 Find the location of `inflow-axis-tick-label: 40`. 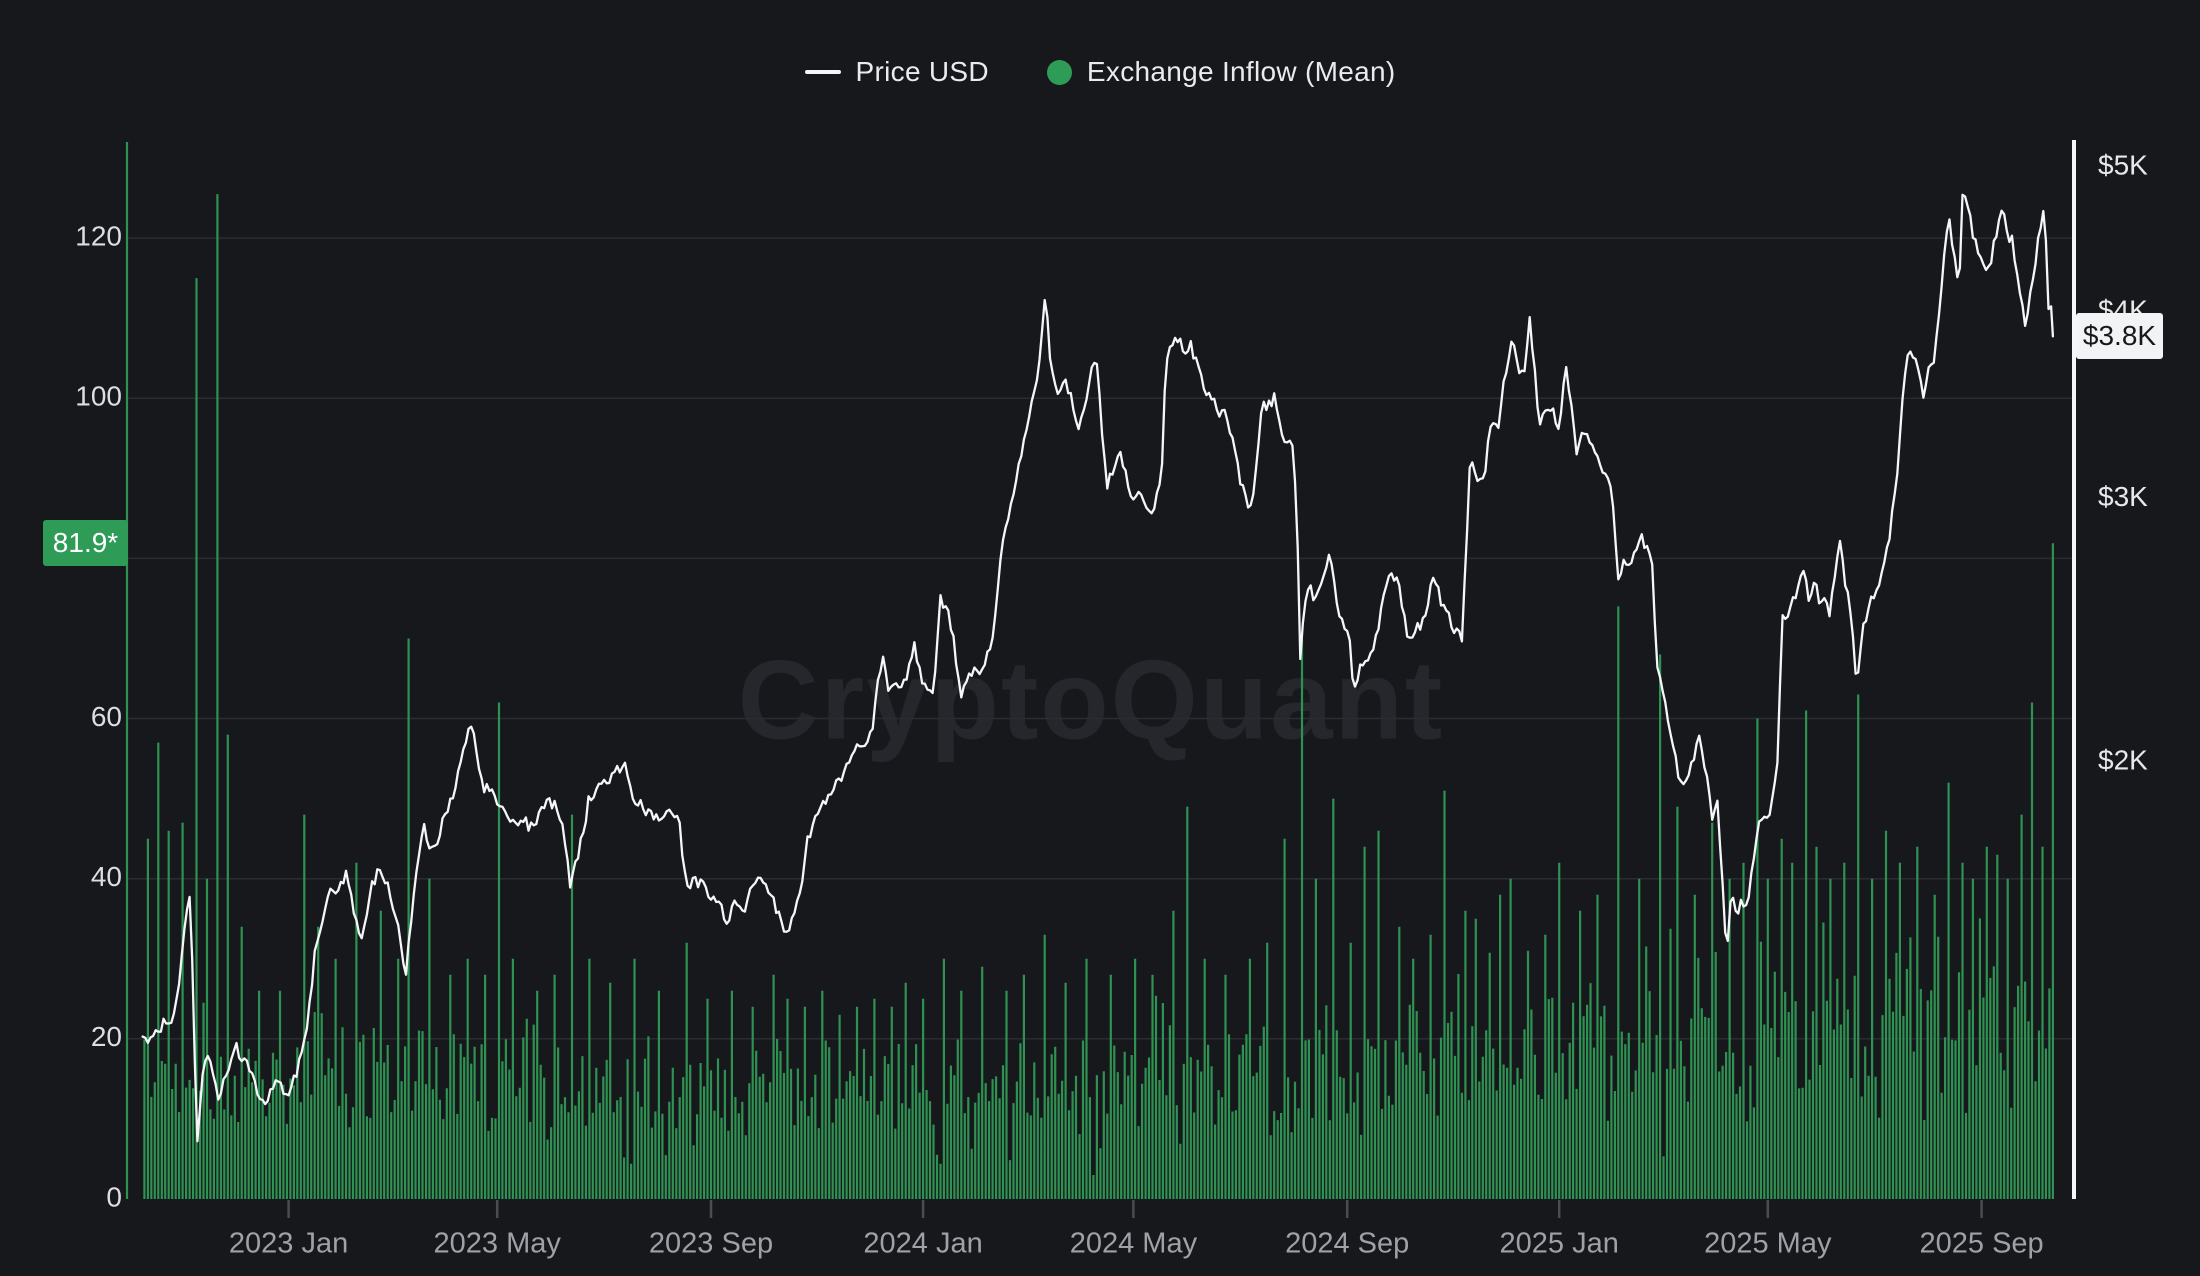

inflow-axis-tick-label: 40 is located at coordinates (106, 876).